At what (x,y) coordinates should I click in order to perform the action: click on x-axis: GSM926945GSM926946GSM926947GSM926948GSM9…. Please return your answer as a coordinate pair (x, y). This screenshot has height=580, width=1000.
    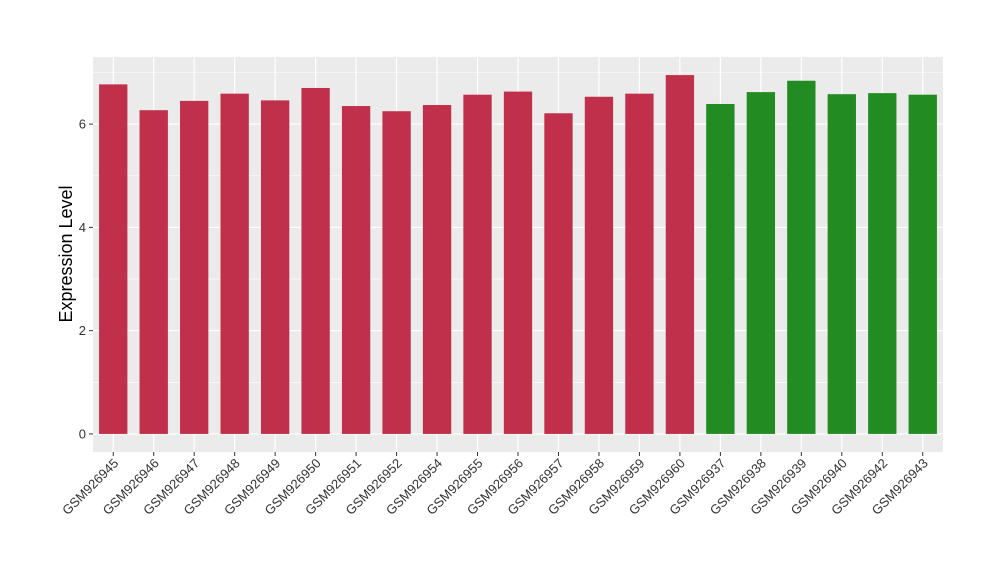
    Looking at the image, I should click on (495, 485).